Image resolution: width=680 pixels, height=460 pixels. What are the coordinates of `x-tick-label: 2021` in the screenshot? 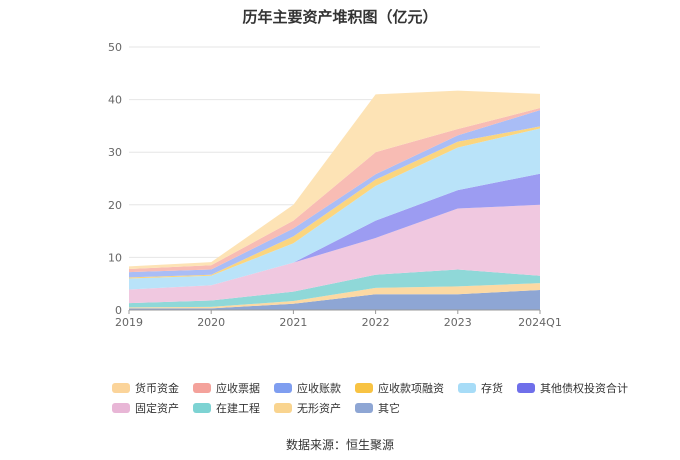 It's located at (293, 322).